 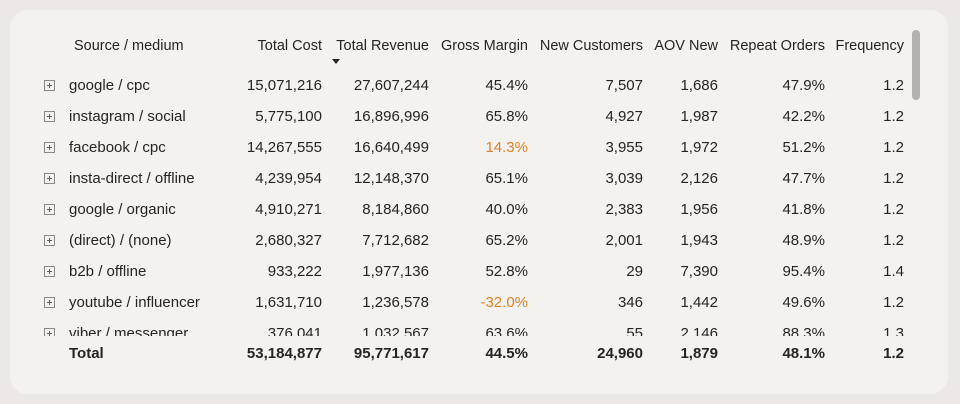 I want to click on row-total-revenue: 7,712,682, so click(x=395, y=240).